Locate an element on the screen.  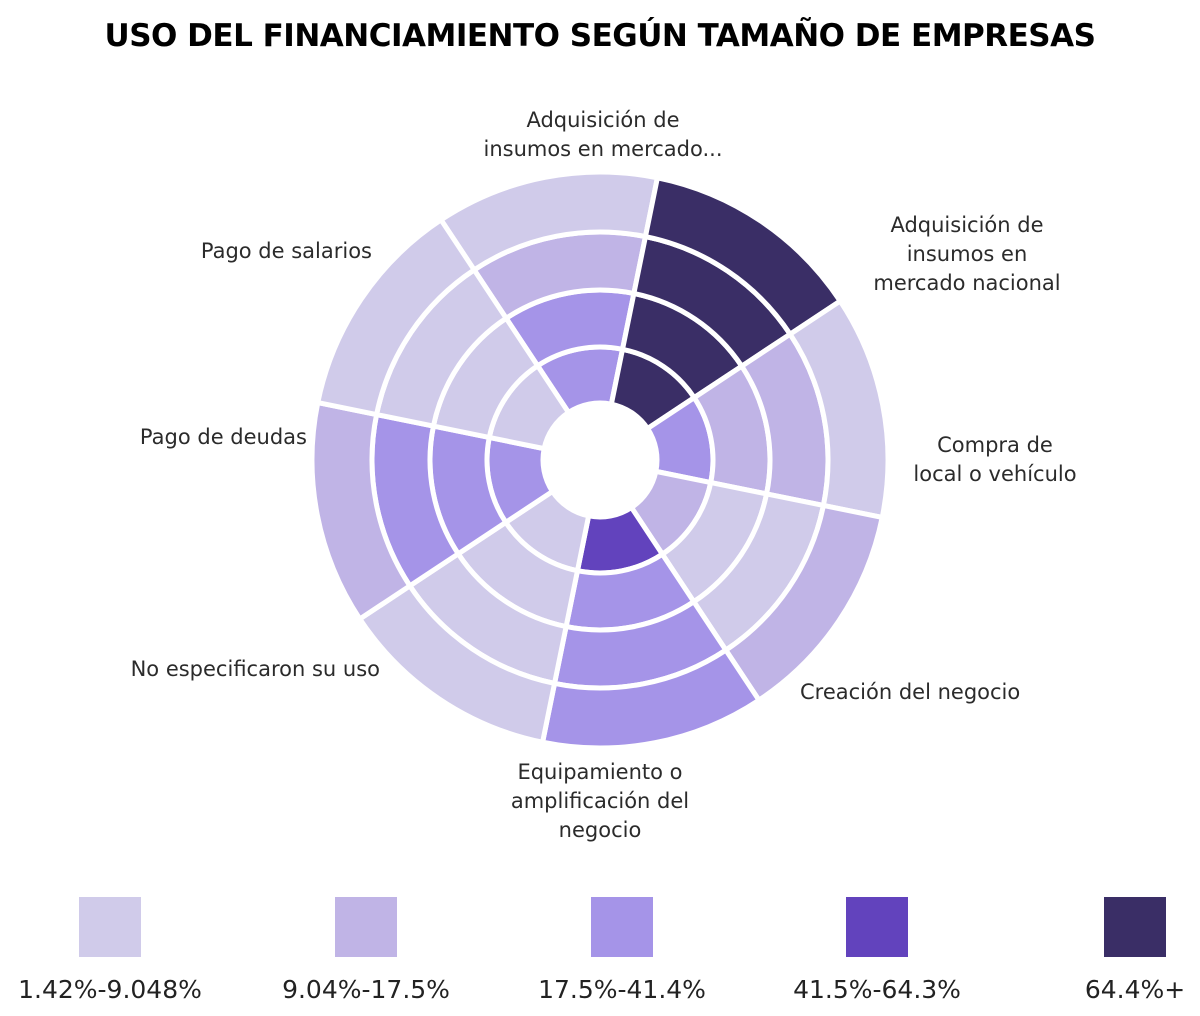
category-label-3-line-2: local o vehículo is located at coordinates (994, 474).